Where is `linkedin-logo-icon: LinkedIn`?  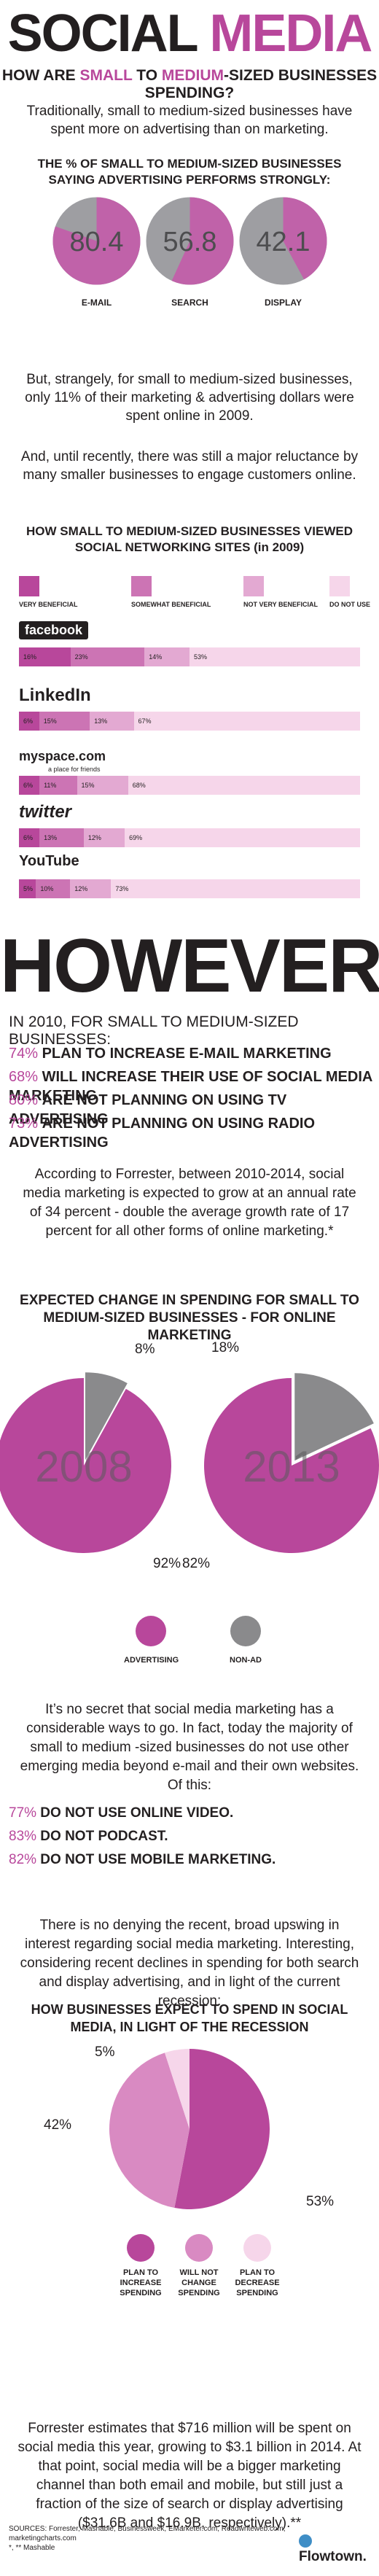
linkedin-logo-icon: LinkedIn is located at coordinates (55, 695).